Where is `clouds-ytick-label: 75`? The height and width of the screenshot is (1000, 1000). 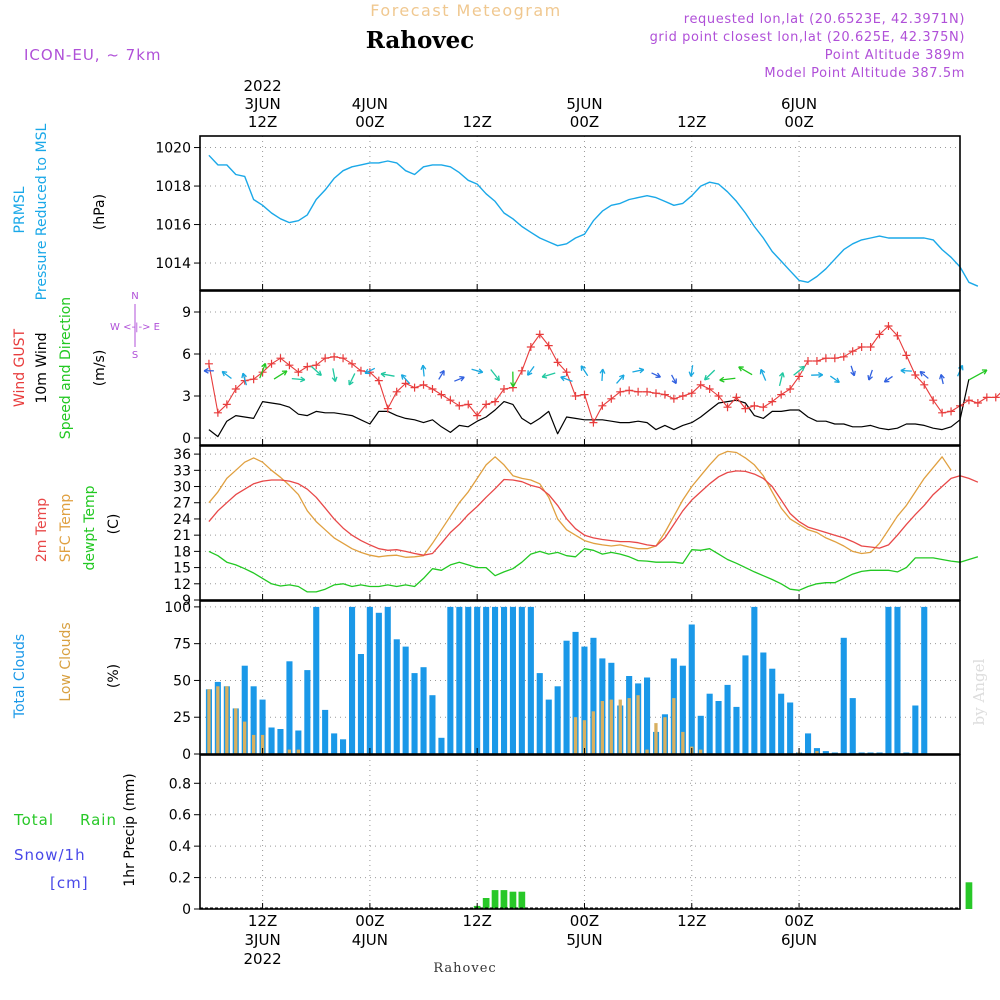
clouds-ytick-label: 75 is located at coordinates (182, 645).